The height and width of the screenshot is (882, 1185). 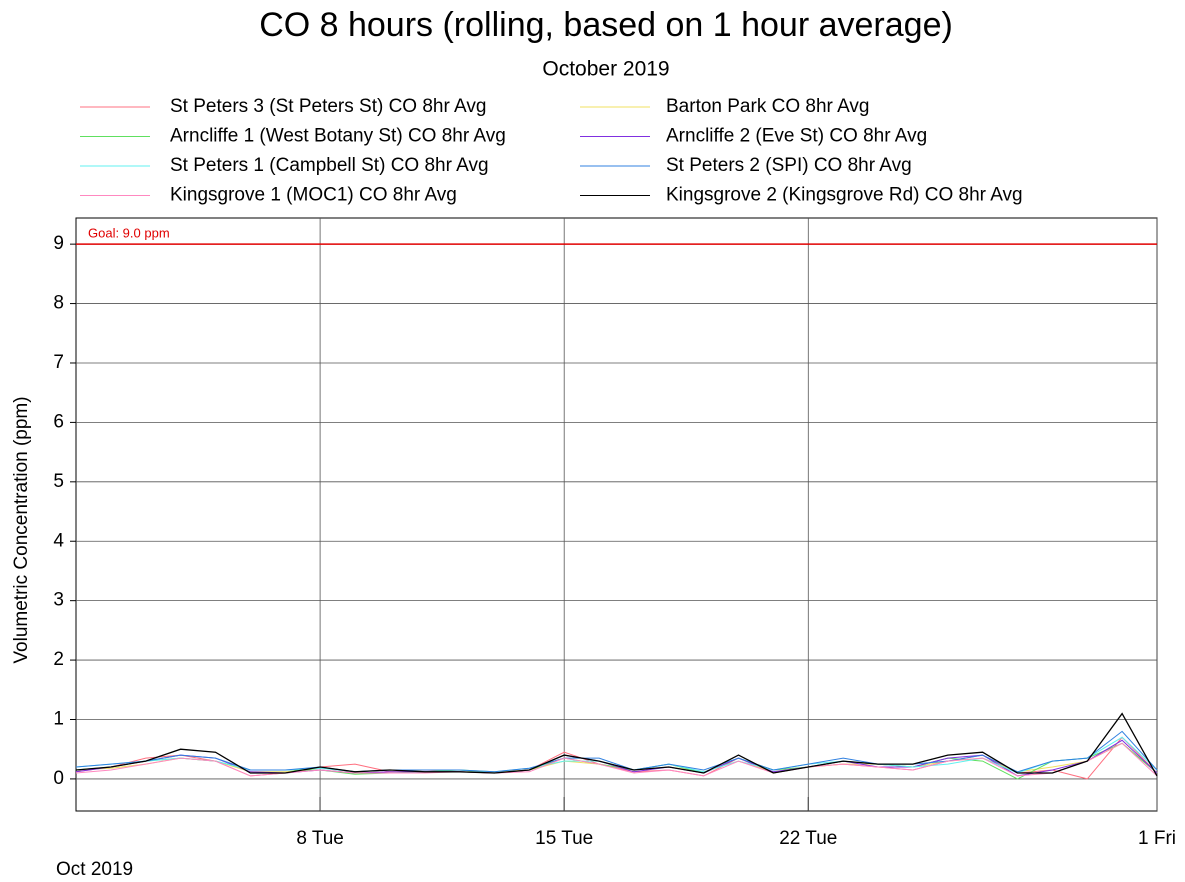 I want to click on y-tick-label: 8, so click(x=58, y=303).